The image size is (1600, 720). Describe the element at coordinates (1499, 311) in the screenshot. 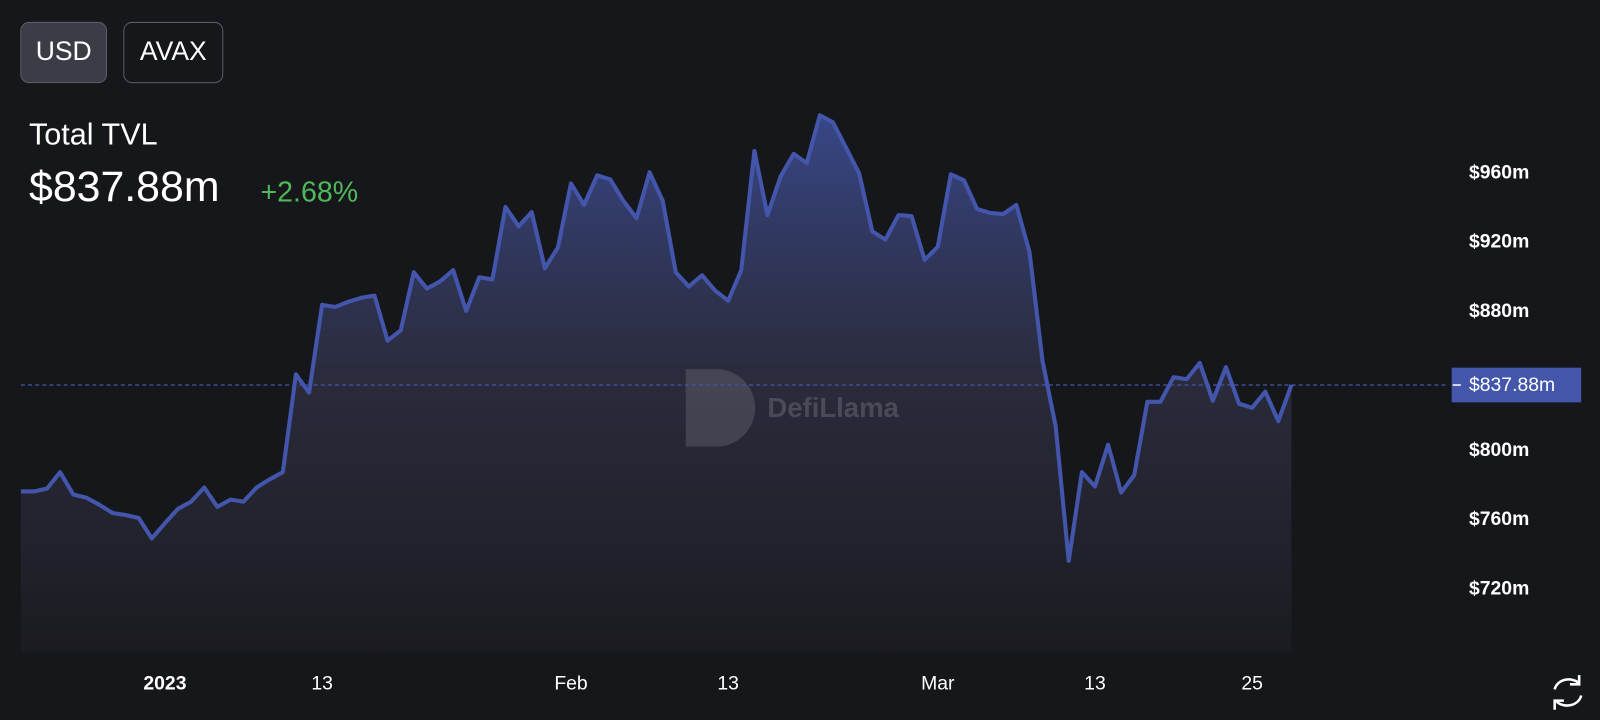

I see `y-tick-label: $880m` at that location.